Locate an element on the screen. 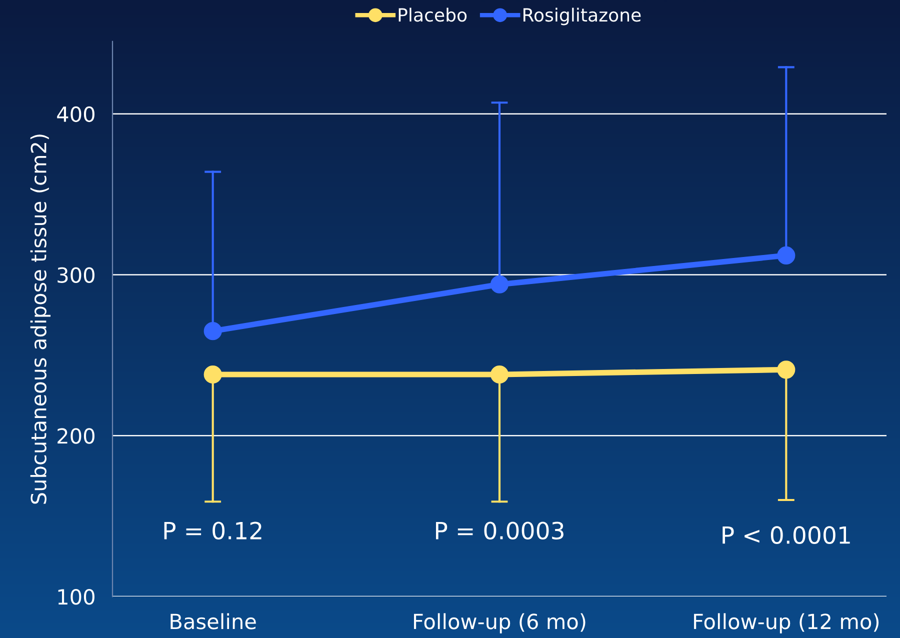 This screenshot has height=638, width=900. y-tick-label: 100 is located at coordinates (76, 596).